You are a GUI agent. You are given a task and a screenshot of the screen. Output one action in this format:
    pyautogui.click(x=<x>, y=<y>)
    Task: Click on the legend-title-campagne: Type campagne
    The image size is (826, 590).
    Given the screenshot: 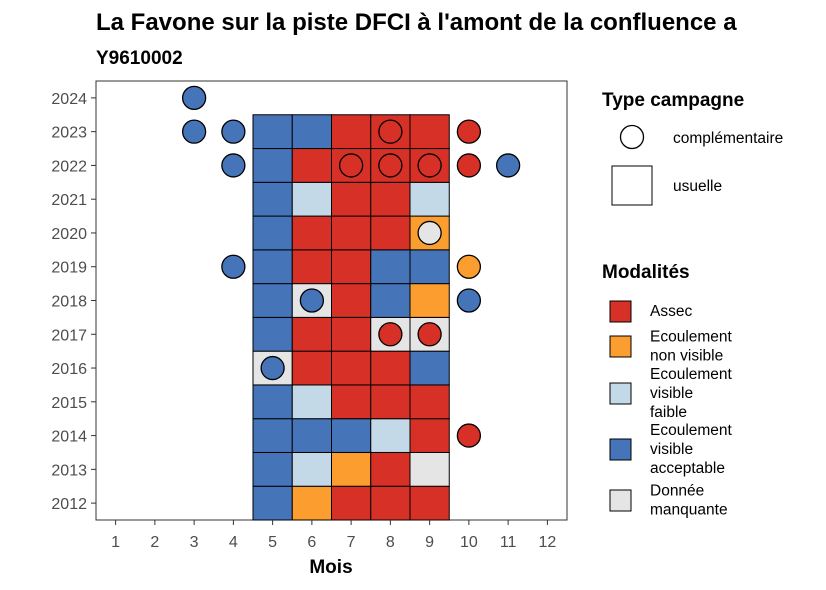 What is the action you would take?
    pyautogui.click(x=673, y=100)
    